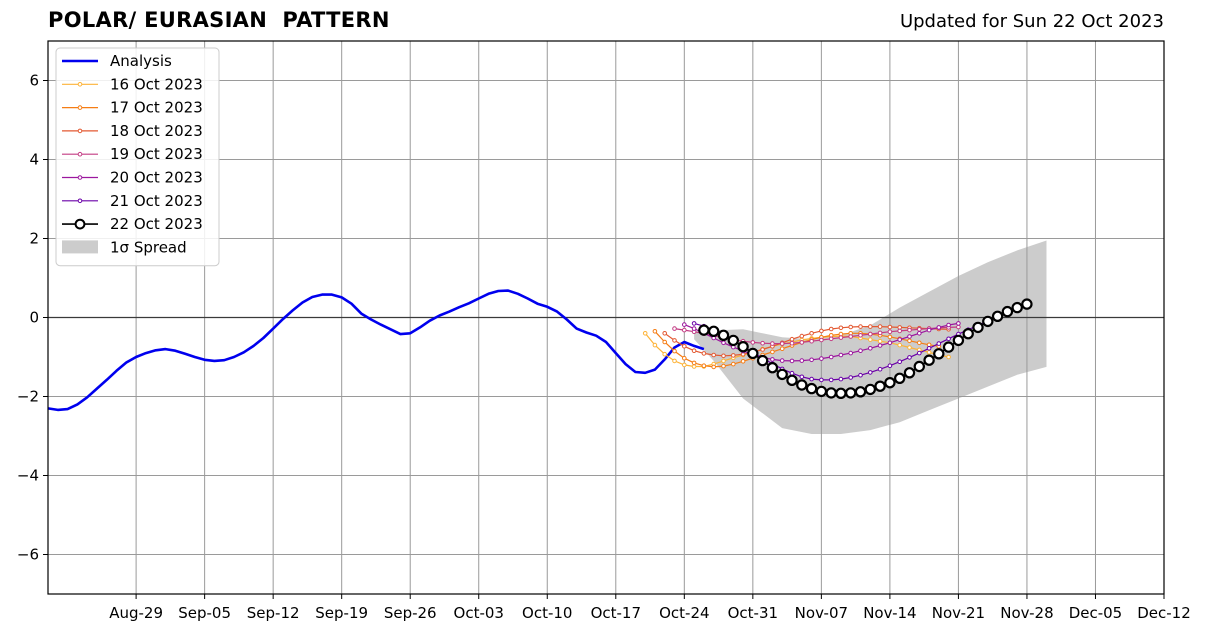 This screenshot has height=633, width=1206. Describe the element at coordinates (28, 476) in the screenshot. I see `y-tick-label: −4` at that location.